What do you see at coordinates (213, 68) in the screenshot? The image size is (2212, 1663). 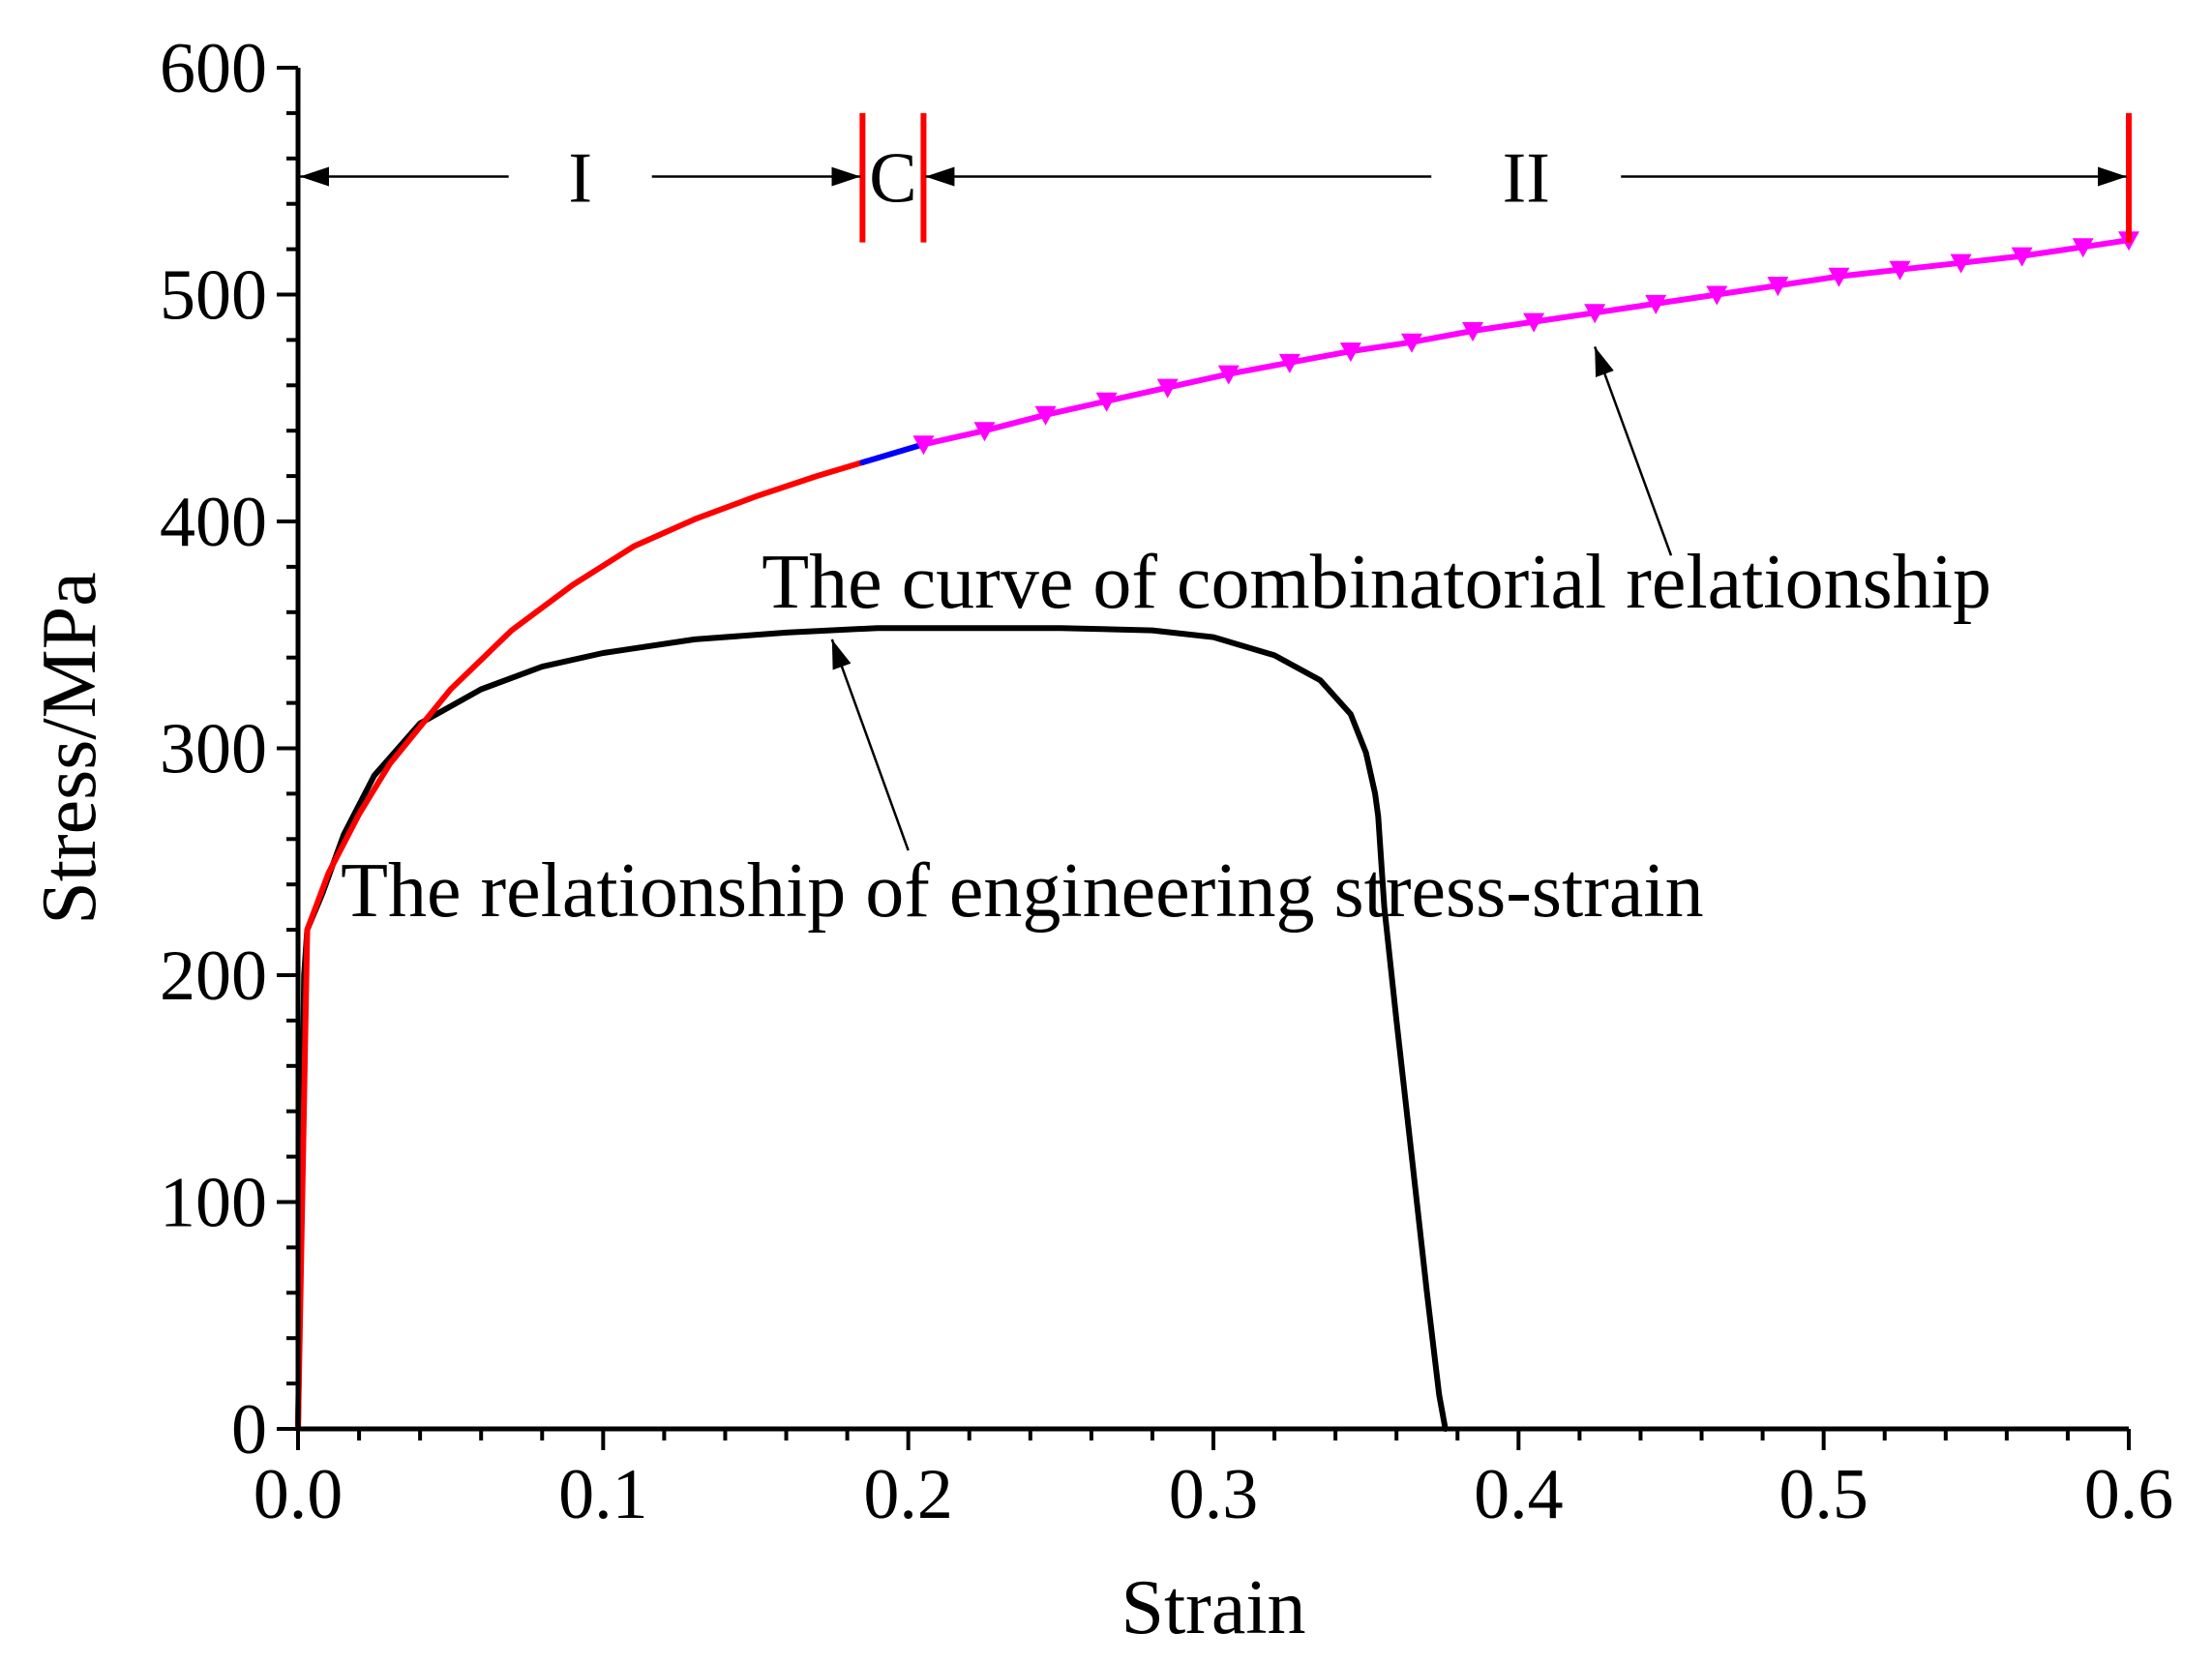 I see `y-tick-label: 600` at bounding box center [213, 68].